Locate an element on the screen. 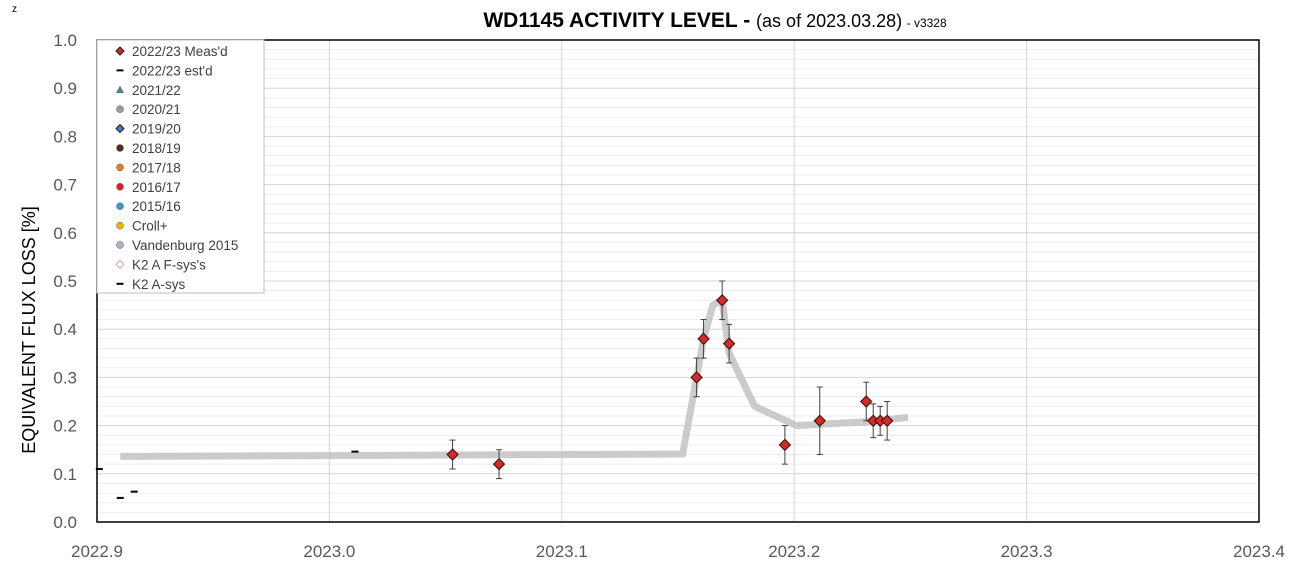 This screenshot has height=566, width=1298. y-tick-label: 0.4 is located at coordinates (65, 329).